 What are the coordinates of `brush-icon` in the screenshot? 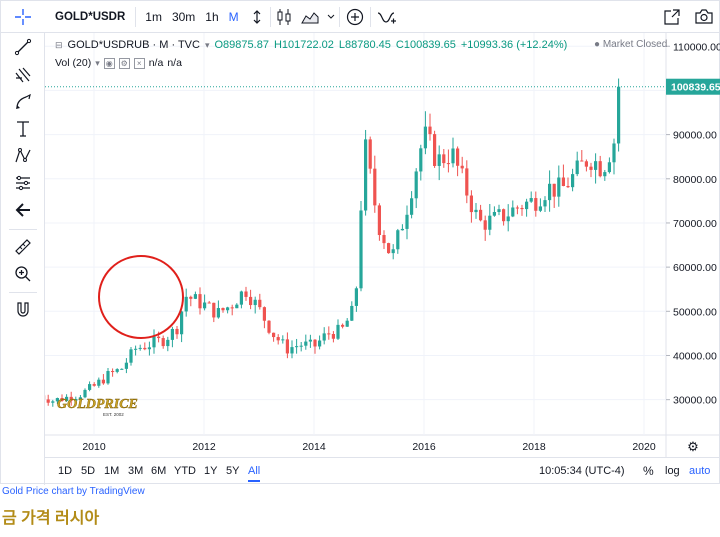 It's located at (23, 102).